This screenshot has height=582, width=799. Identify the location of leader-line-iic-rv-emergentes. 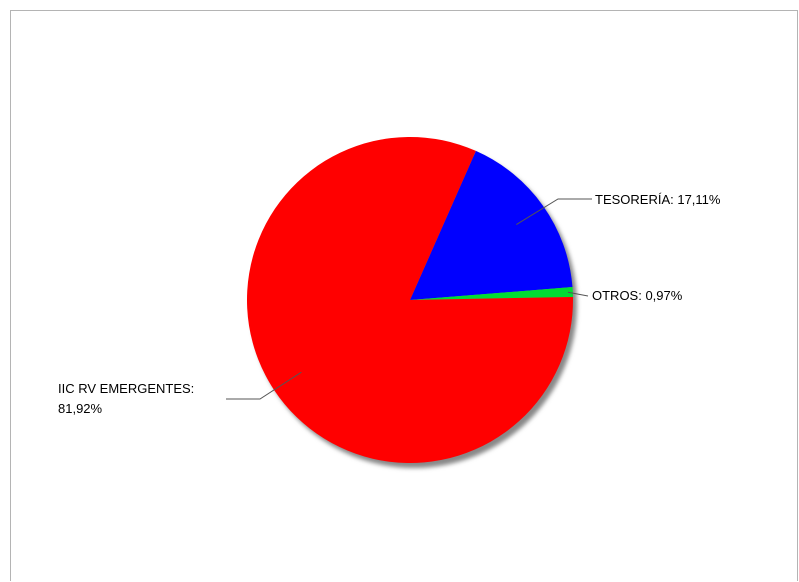
(264, 385).